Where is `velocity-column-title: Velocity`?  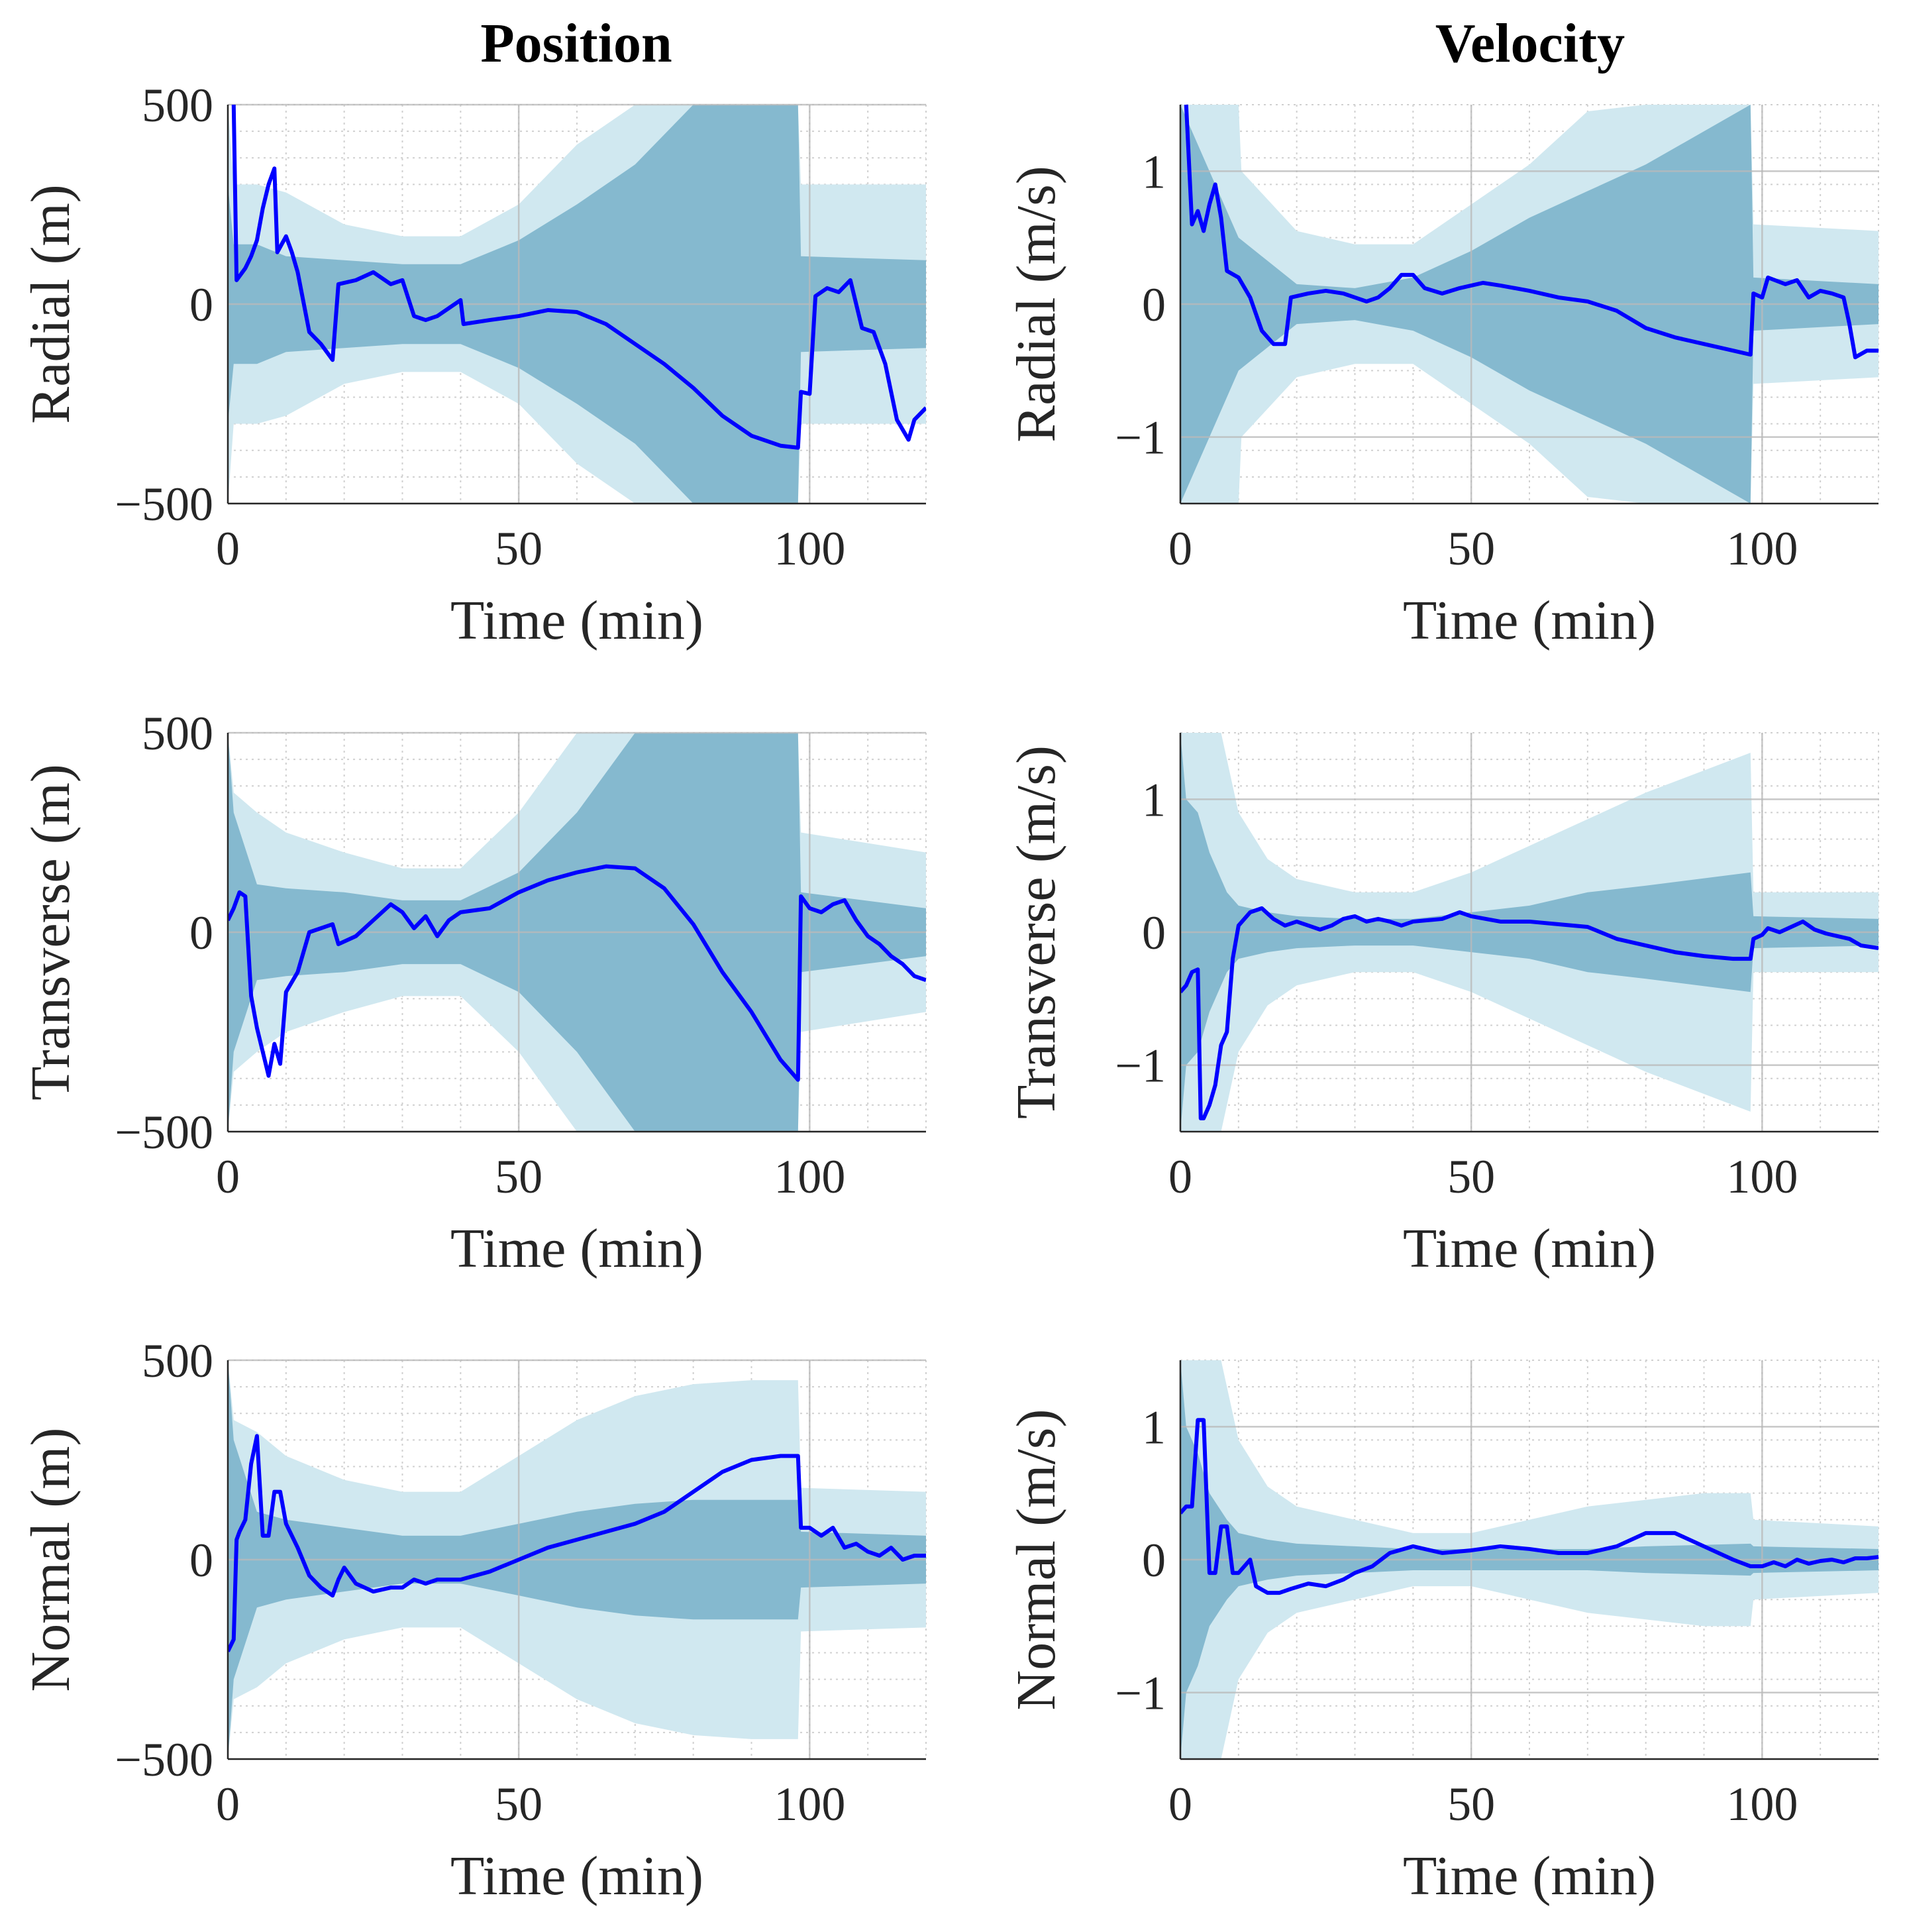 velocity-column-title: Velocity is located at coordinates (1530, 43).